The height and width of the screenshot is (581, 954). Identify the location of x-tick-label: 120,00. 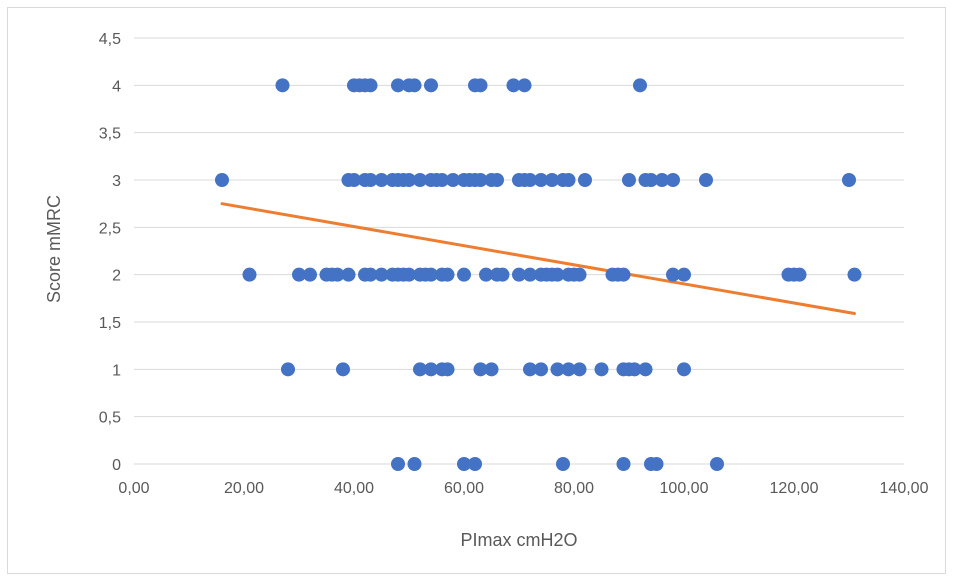
(794, 488).